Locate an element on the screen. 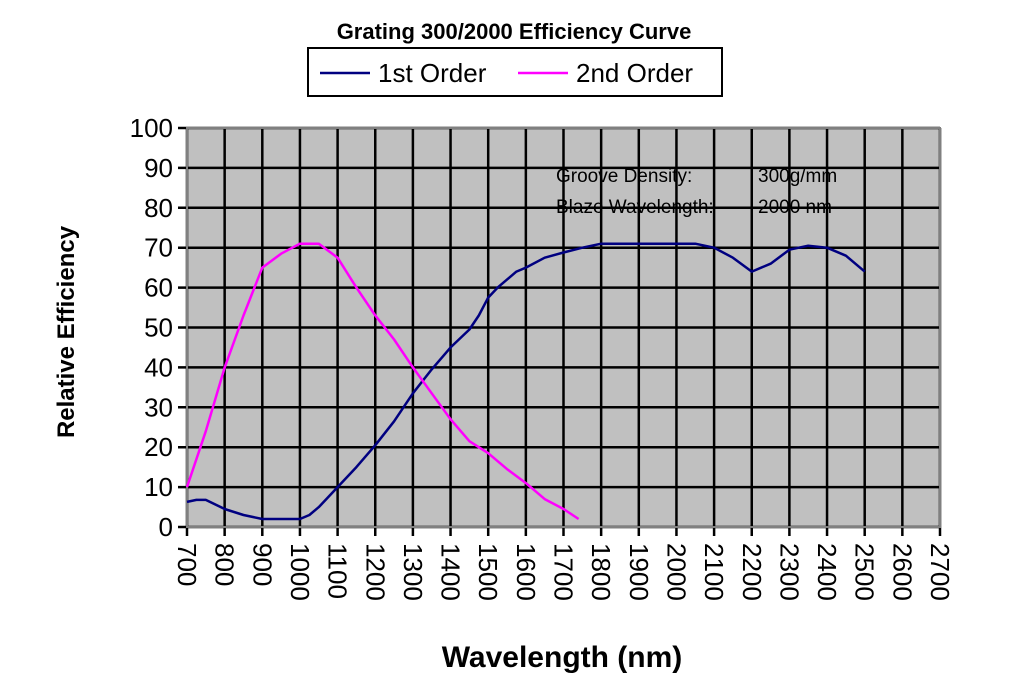 This screenshot has height=687, width=1030. y-tick-label: 30 is located at coordinates (158, 407).